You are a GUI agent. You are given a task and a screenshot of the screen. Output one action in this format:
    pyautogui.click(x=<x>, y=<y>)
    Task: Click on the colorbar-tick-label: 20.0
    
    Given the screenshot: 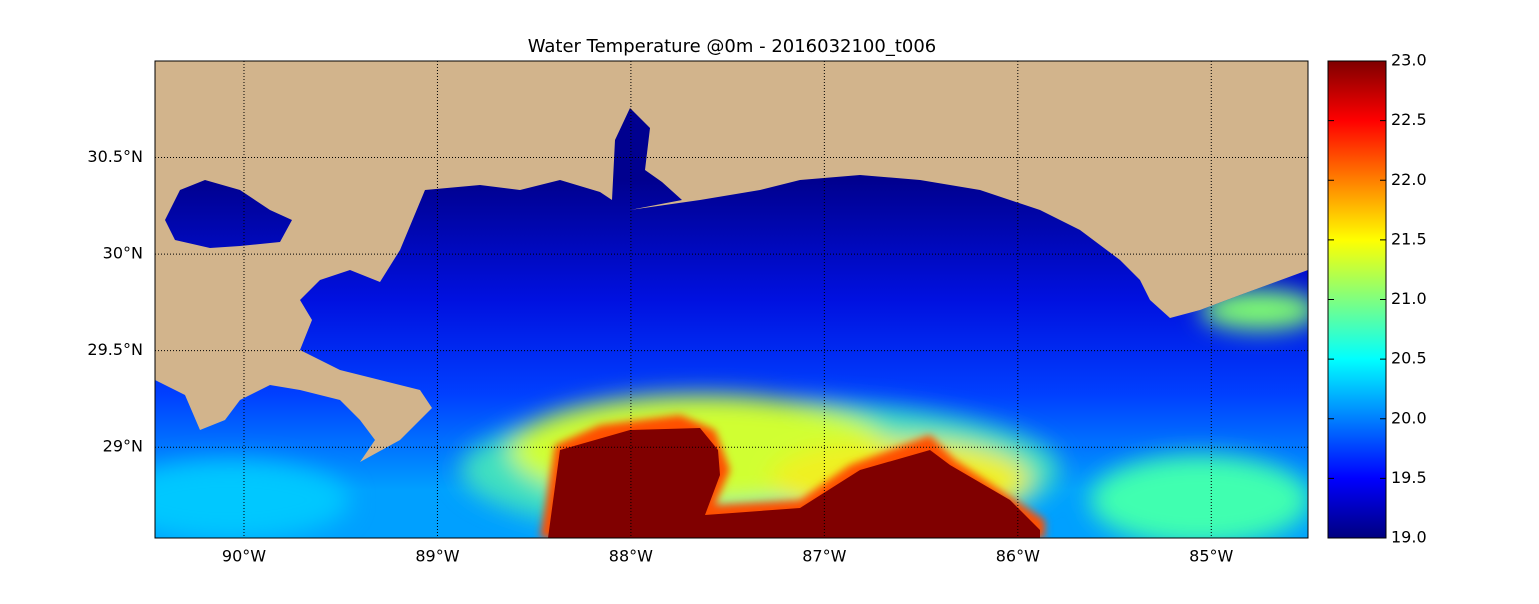 What is the action you would take?
    pyautogui.click(x=1409, y=417)
    